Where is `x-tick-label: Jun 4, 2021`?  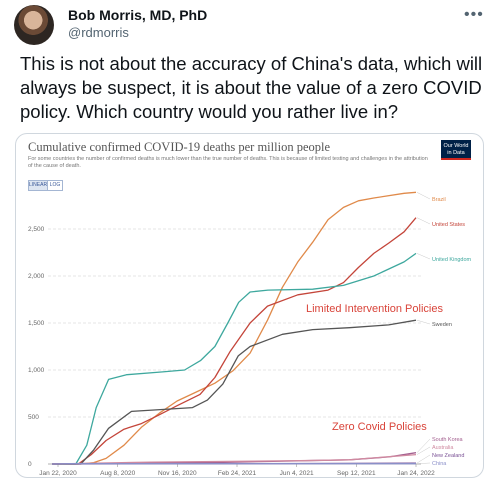 x-tick-label: Jun 4, 2021 is located at coordinates (297, 473).